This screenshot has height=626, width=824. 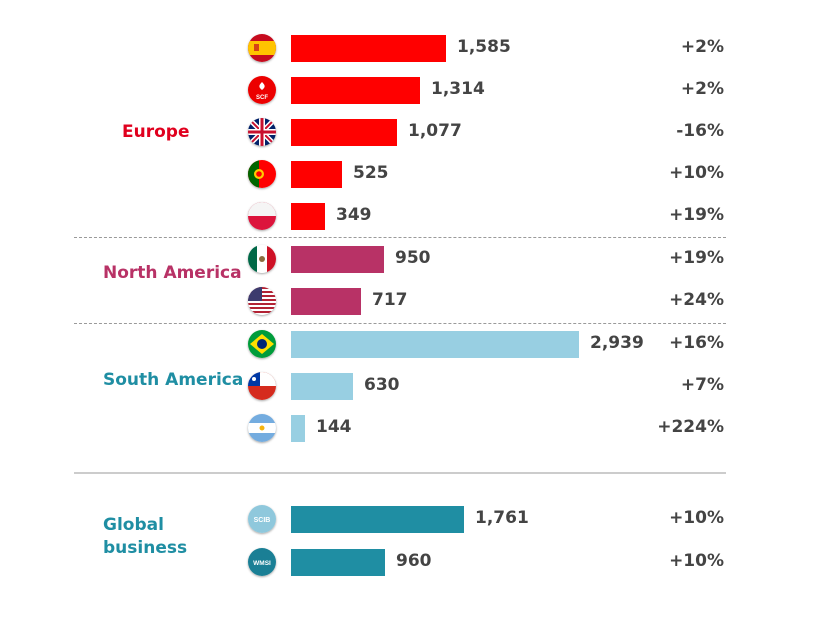 What do you see at coordinates (334, 427) in the screenshot?
I see `bar-value-label: 144` at bounding box center [334, 427].